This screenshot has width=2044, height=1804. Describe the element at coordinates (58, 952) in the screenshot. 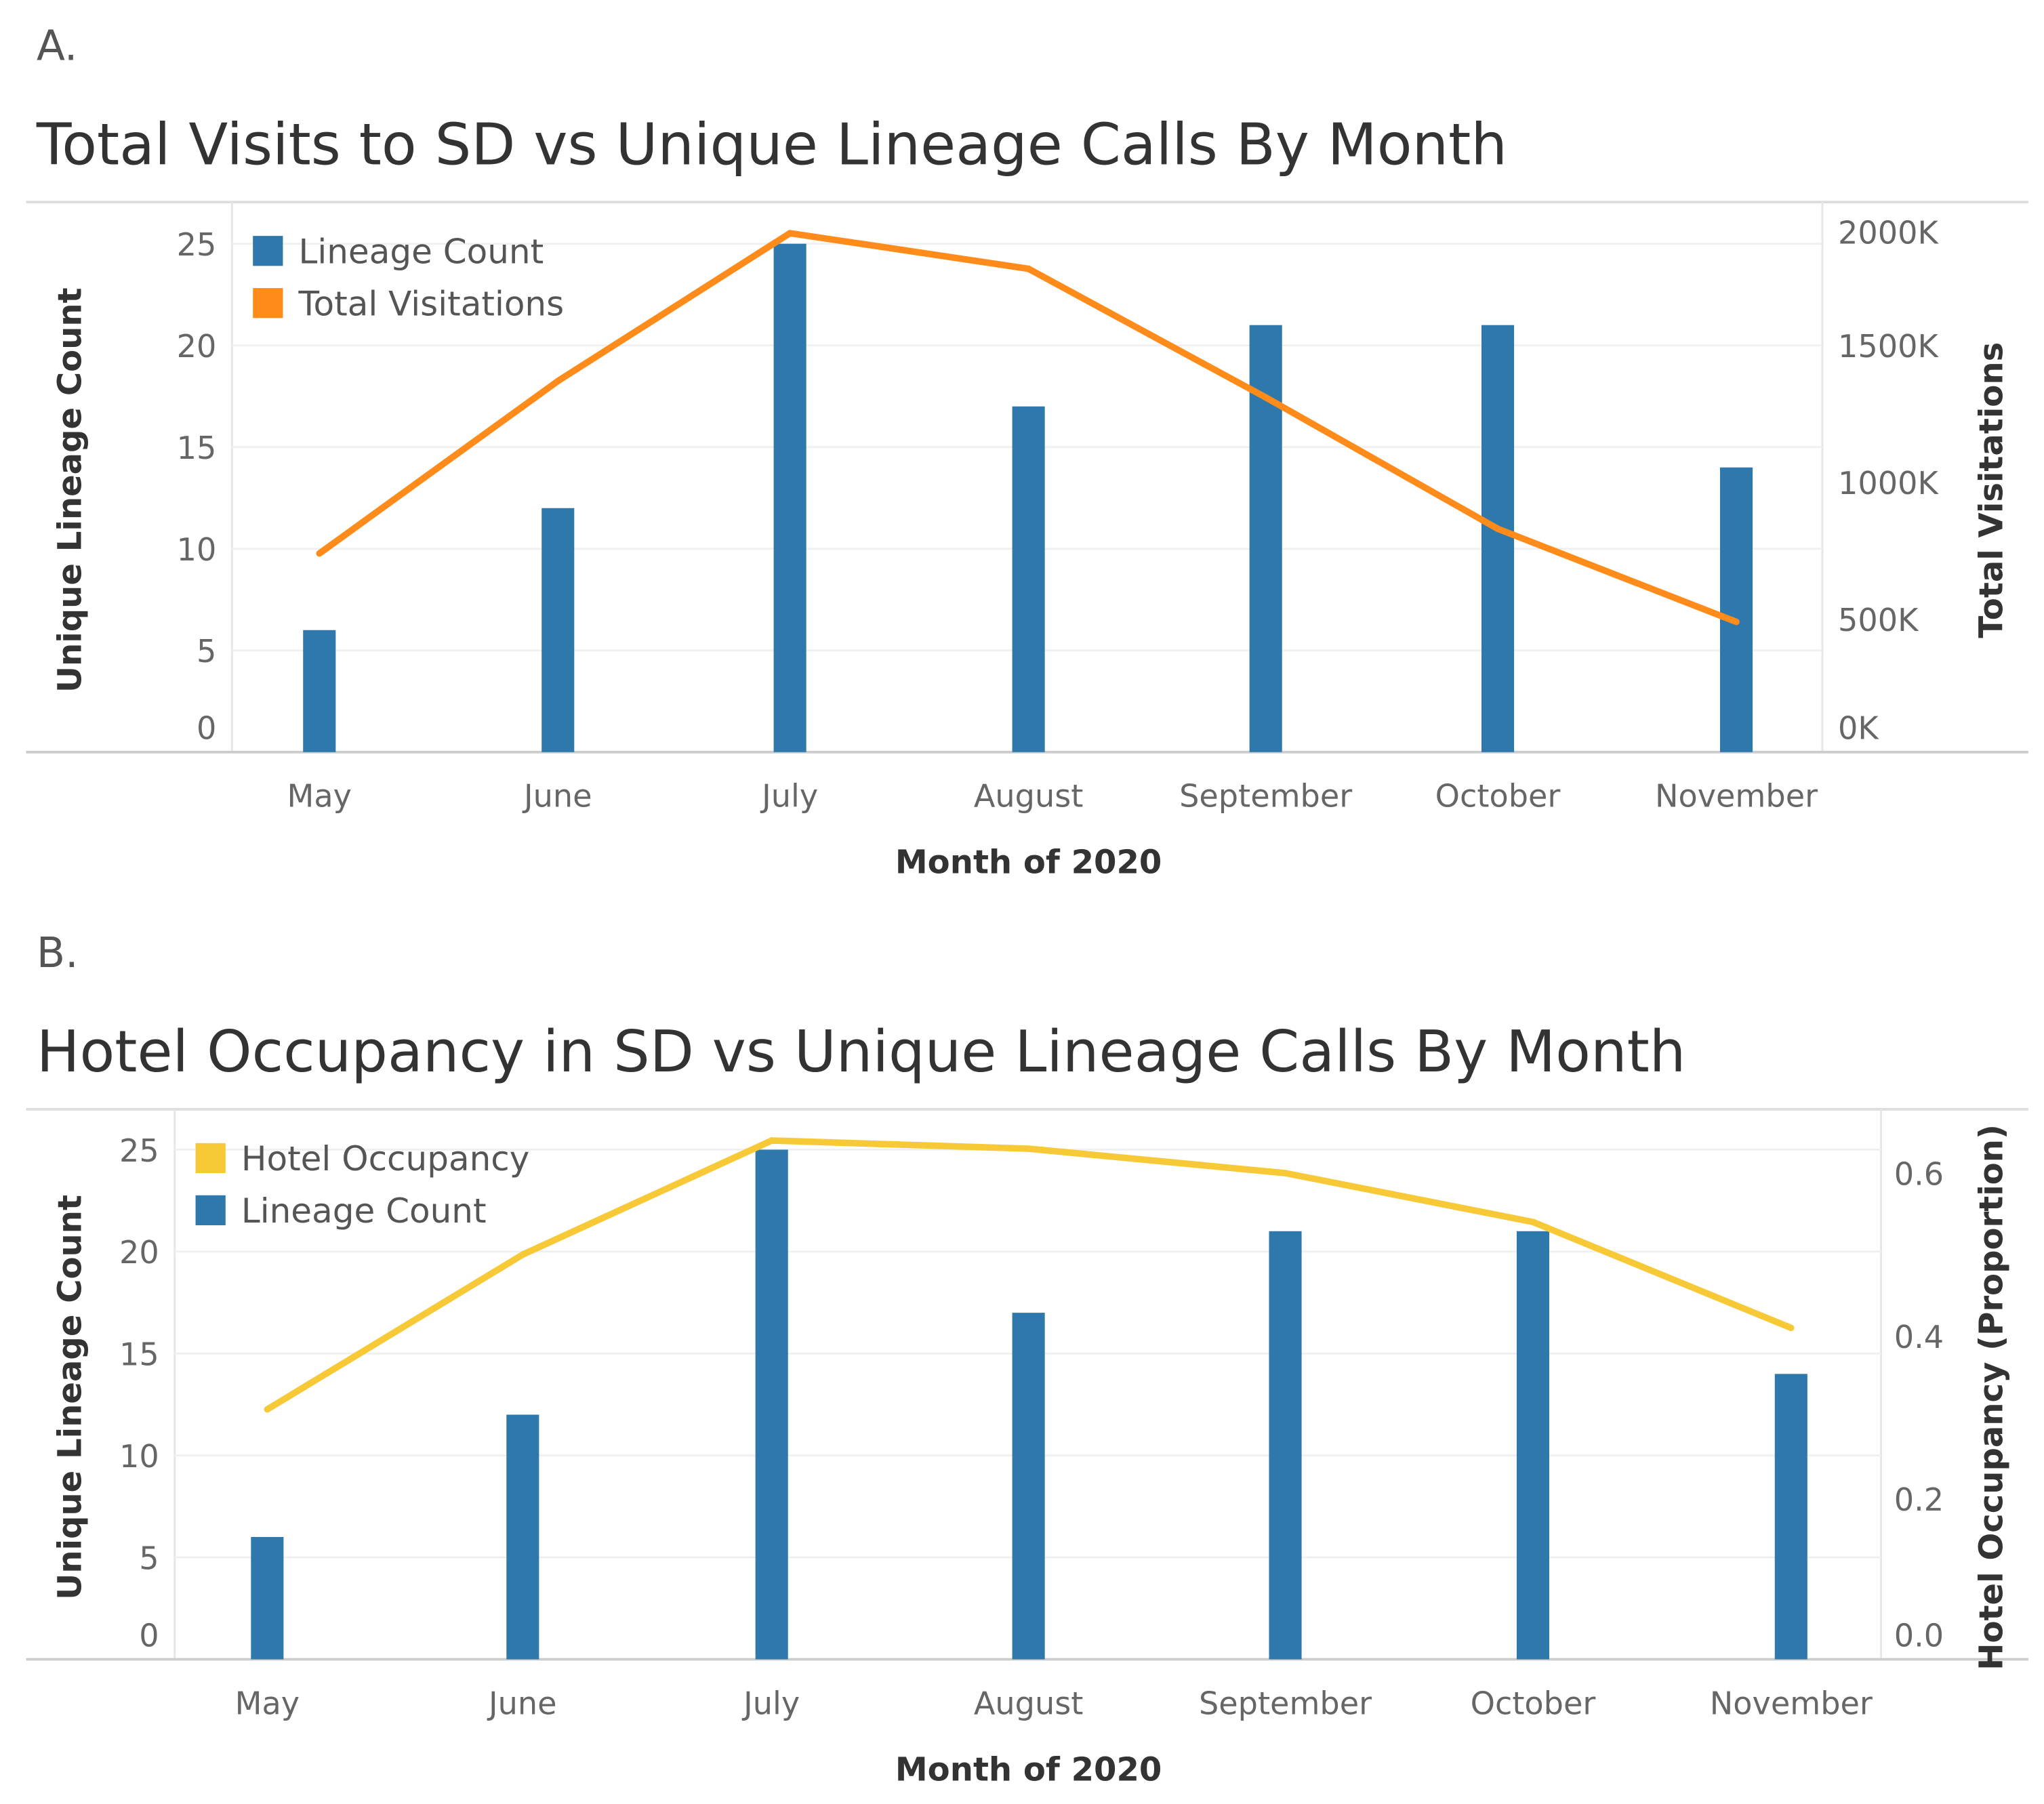

I see `panel-label: B.` at that location.